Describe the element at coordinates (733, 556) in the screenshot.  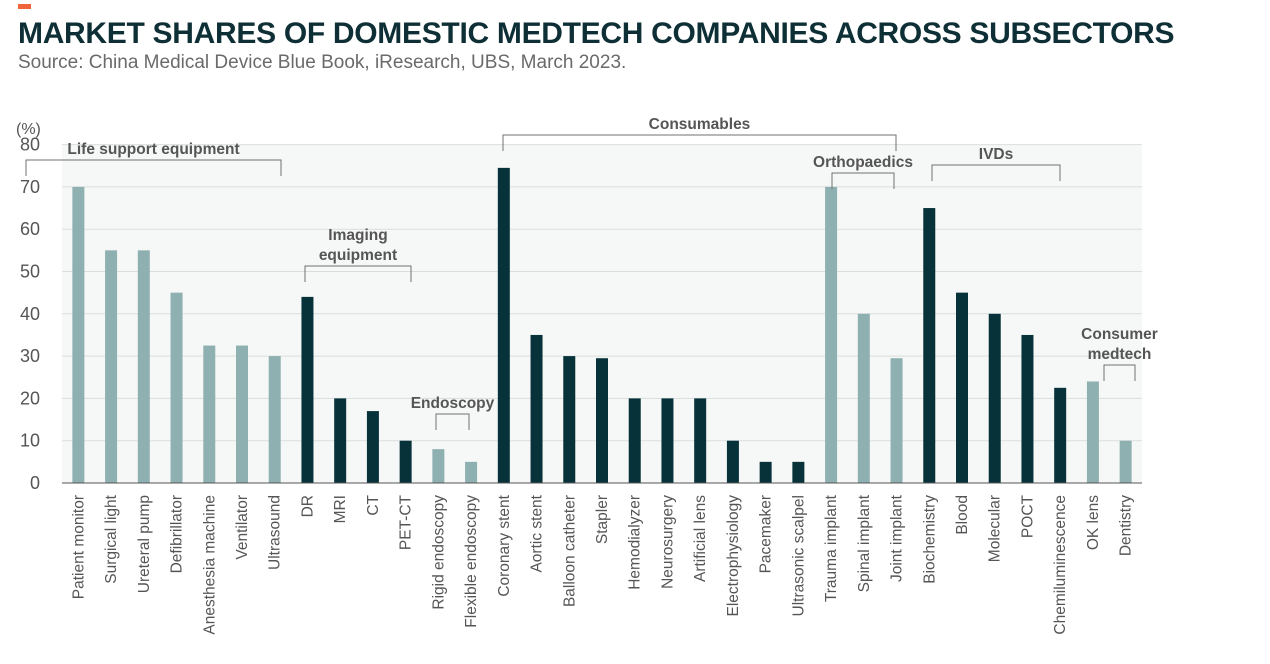
I see `category-label-20: Electrophysiology` at that location.